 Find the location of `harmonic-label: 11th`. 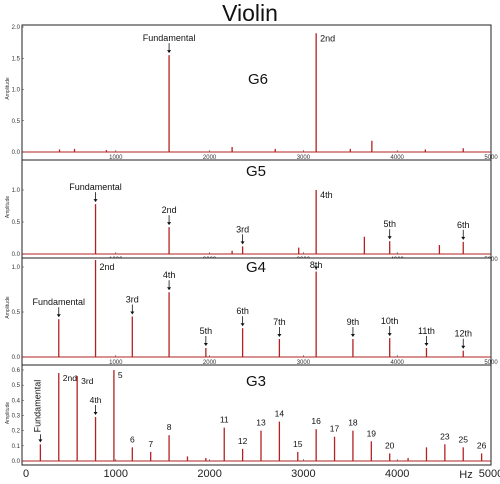

harmonic-label: 11th is located at coordinates (426, 331).